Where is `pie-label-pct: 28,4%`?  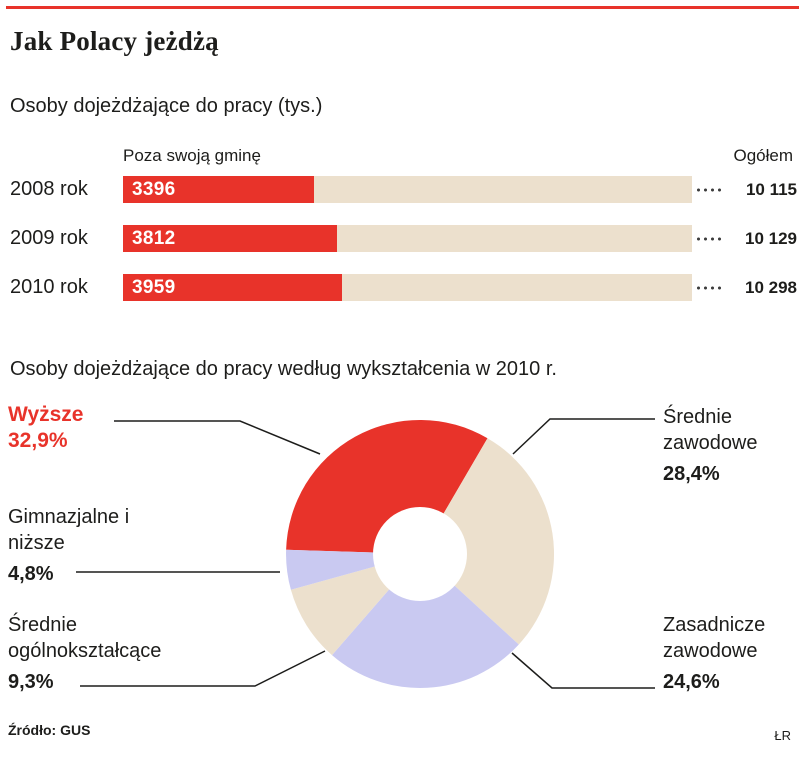 pie-label-pct: 28,4% is located at coordinates (691, 474).